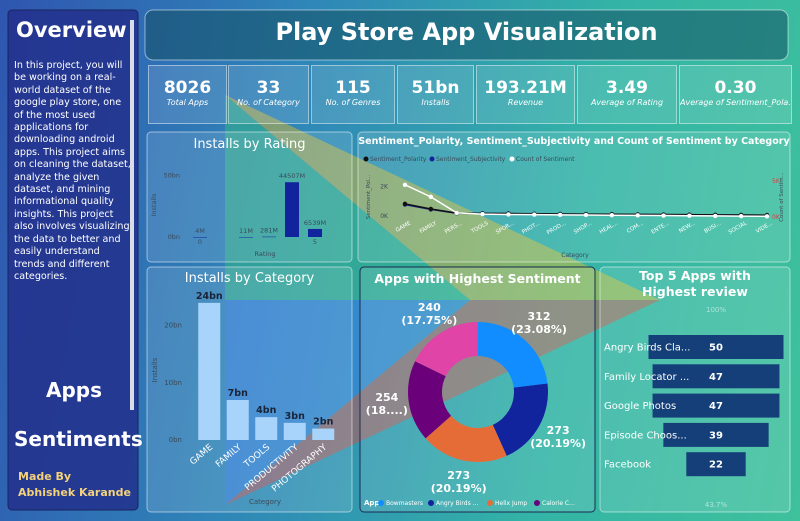 The height and width of the screenshot is (521, 800). I want to click on y-tick-label: 10bn, so click(173, 383).